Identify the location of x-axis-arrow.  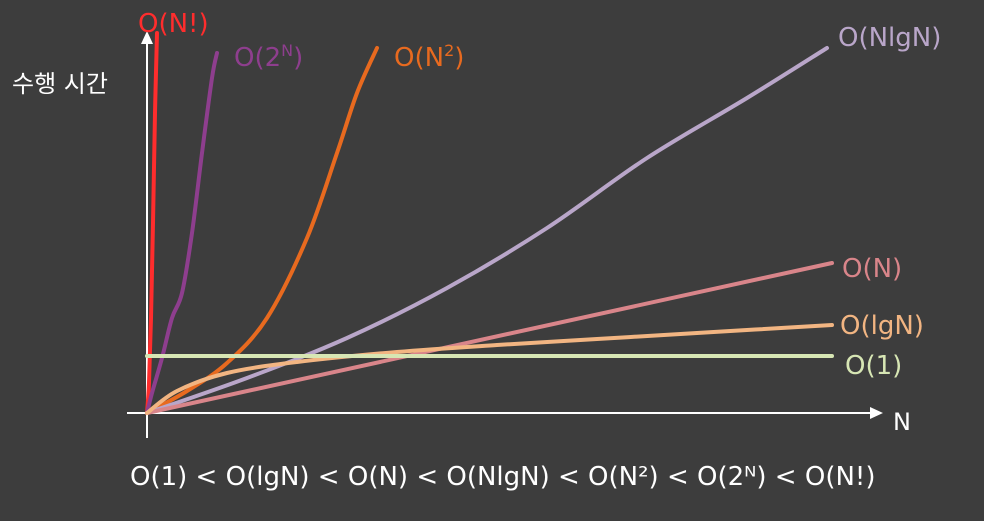
(876, 413).